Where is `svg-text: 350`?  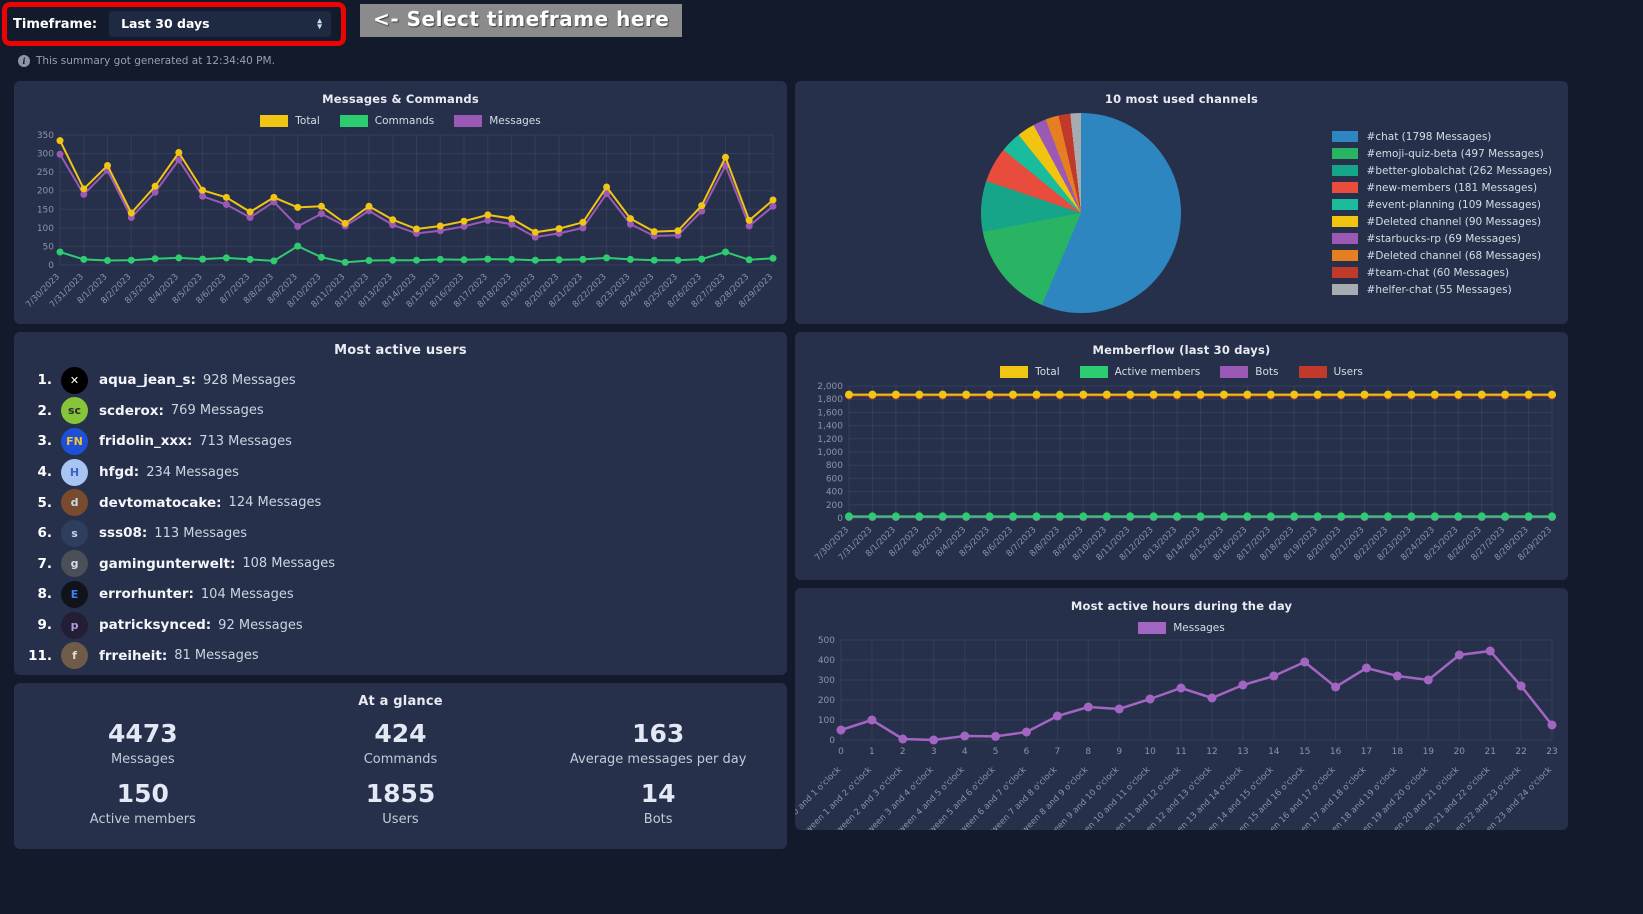 svg-text: 350 is located at coordinates (45, 136).